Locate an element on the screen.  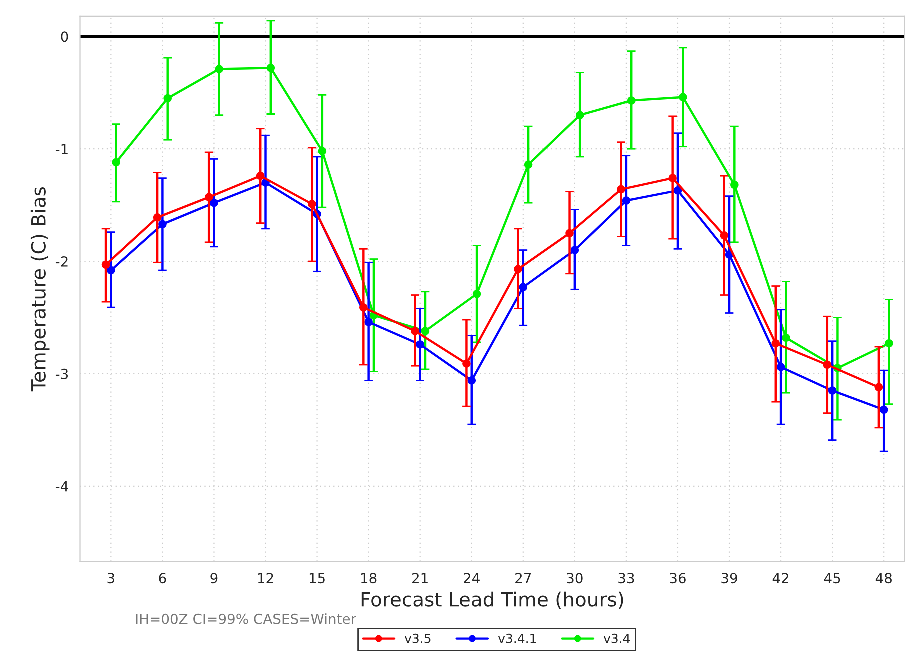
x-tick-label: 12 is located at coordinates (266, 578).